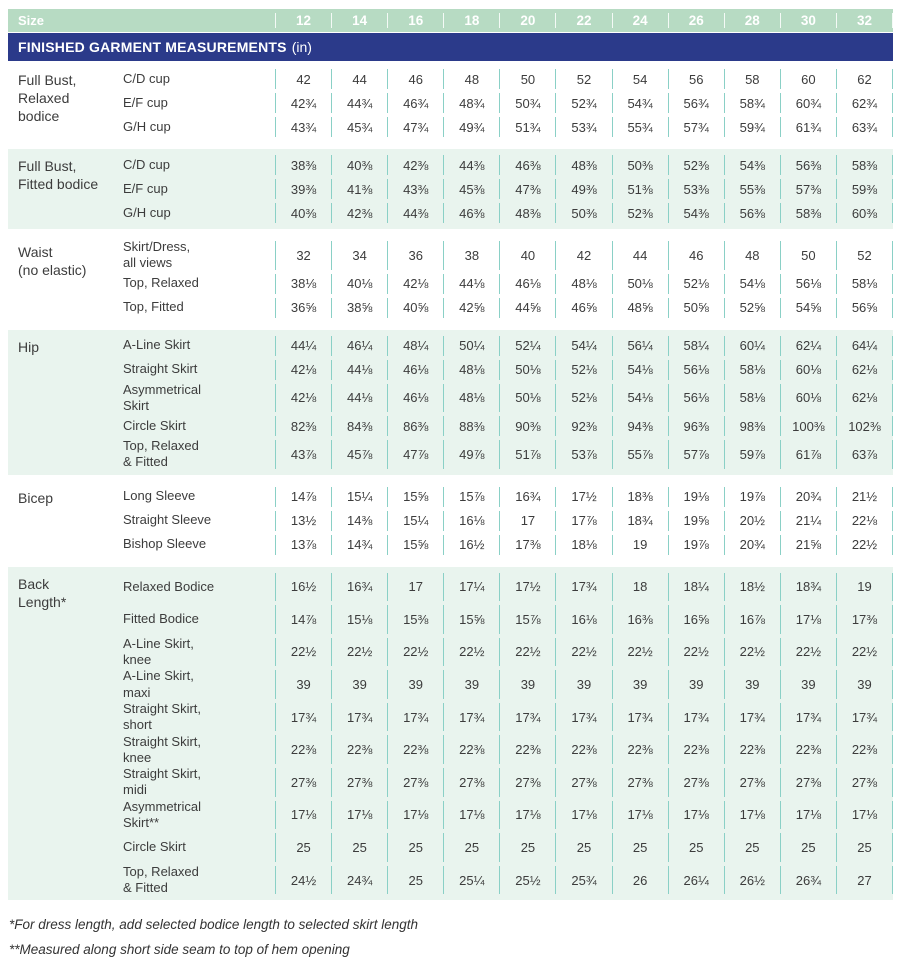 This screenshot has height=963, width=900. Describe the element at coordinates (639, 345) in the screenshot. I see `value-cell: 56¼` at that location.